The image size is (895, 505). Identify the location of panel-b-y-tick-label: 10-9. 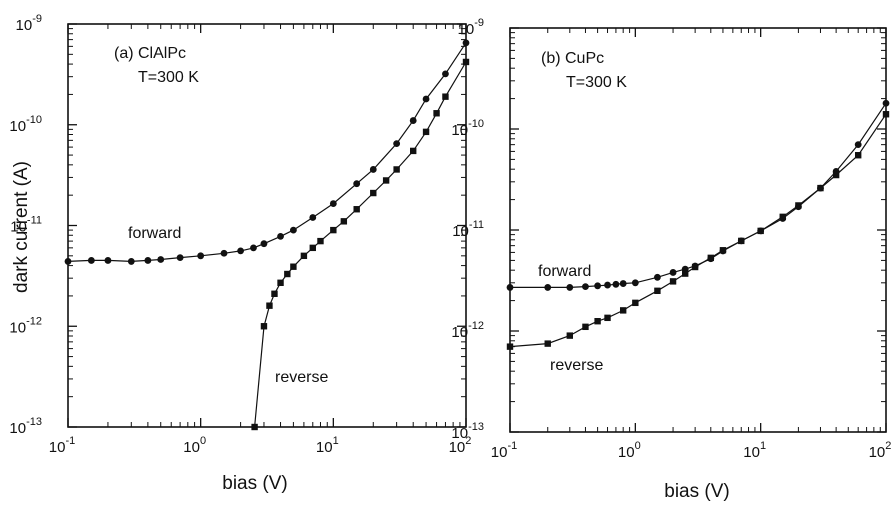
(471, 27).